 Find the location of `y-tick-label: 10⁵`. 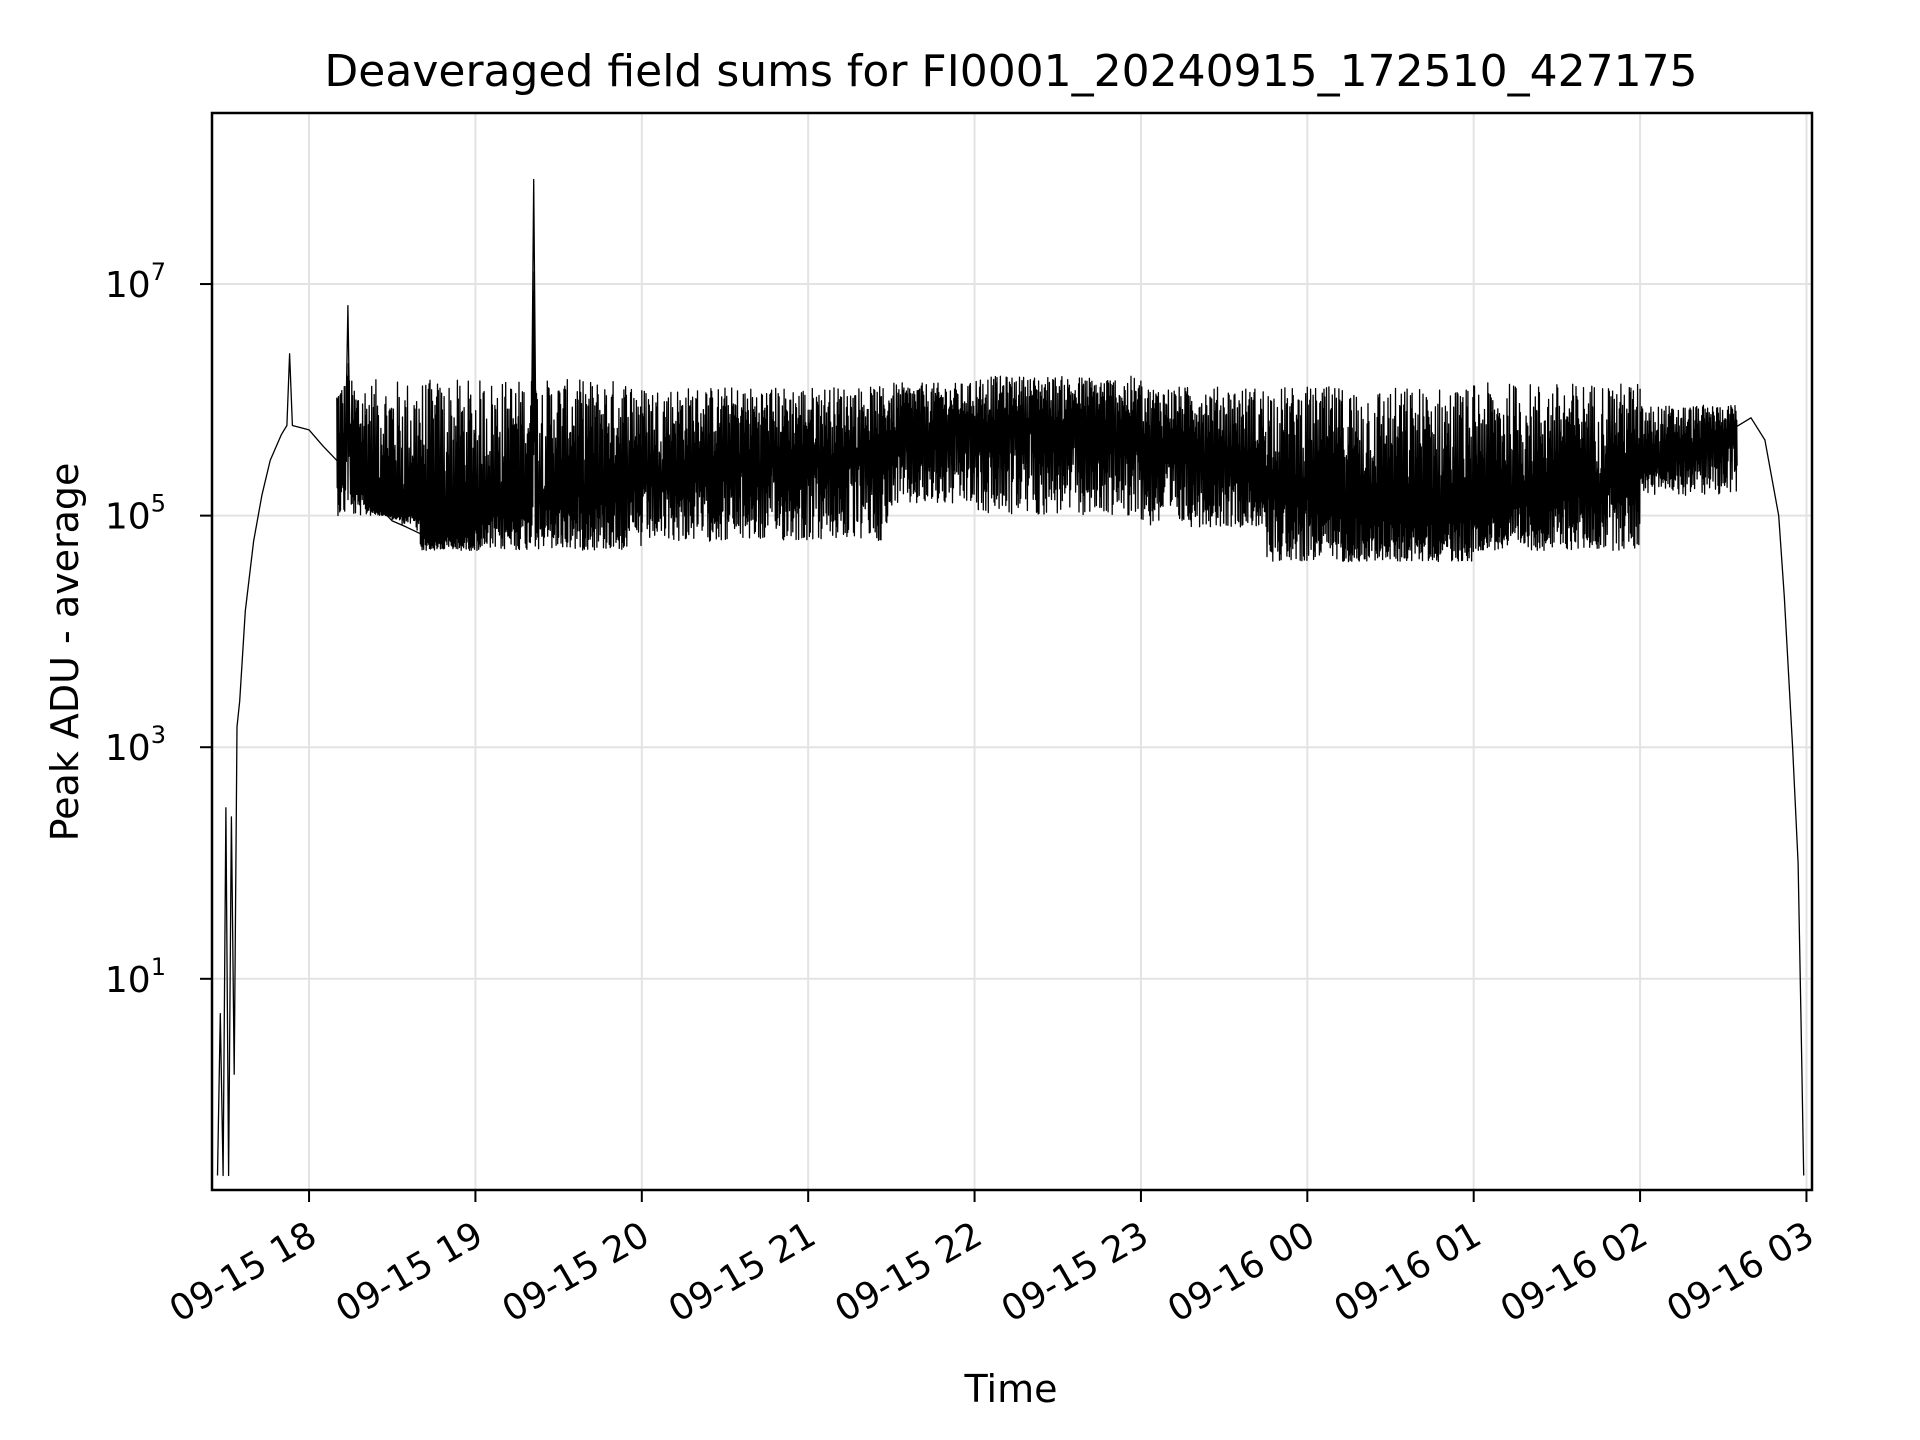

y-tick-label: 10⁵ is located at coordinates (135, 514).